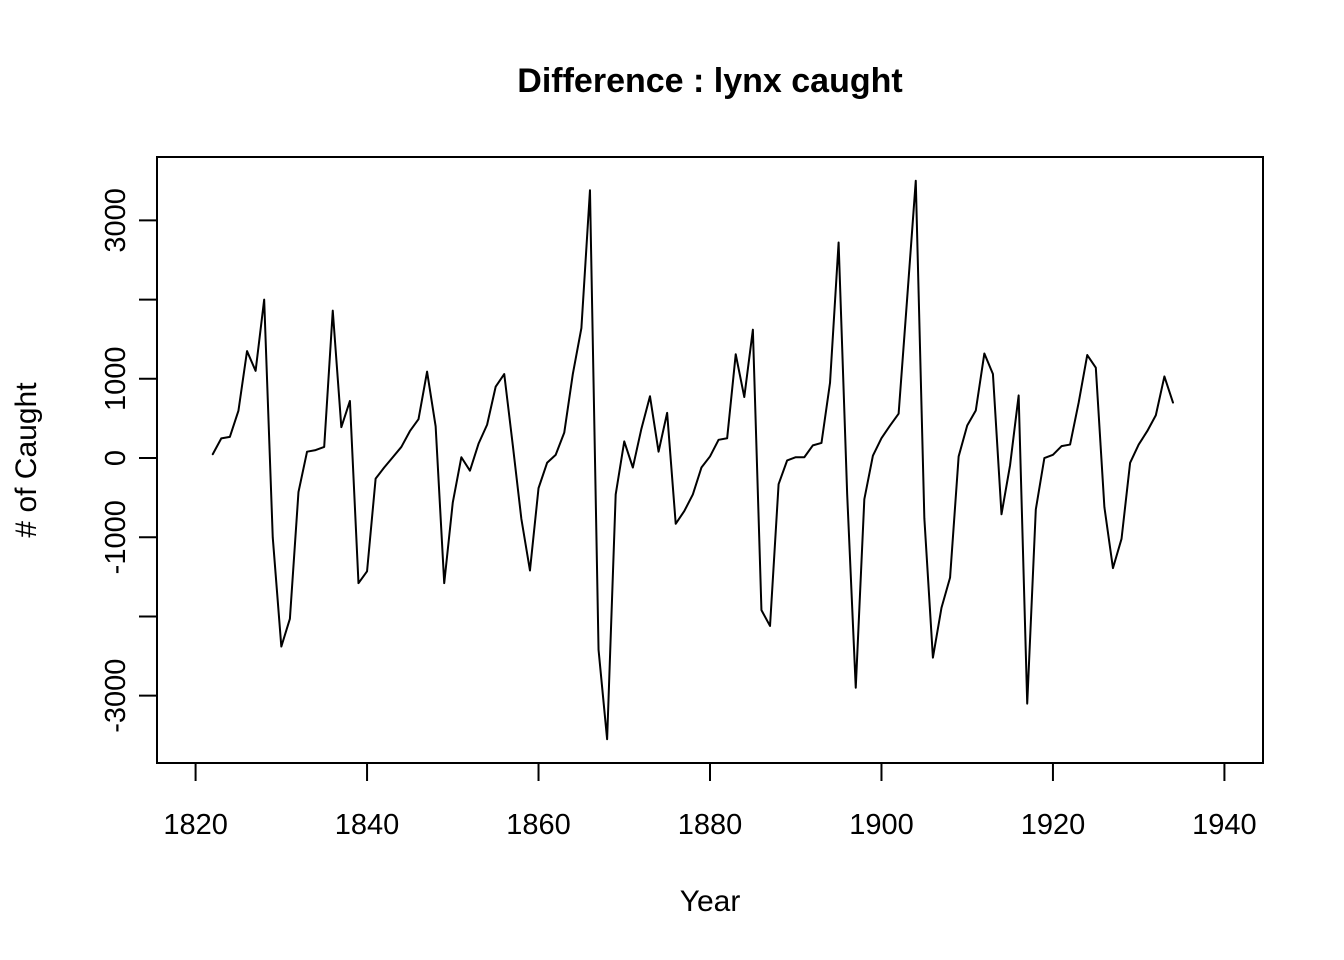 The height and width of the screenshot is (960, 1344). I want to click on y-axis: -3000 -1000 0 1000 3000, so click(129, 460).